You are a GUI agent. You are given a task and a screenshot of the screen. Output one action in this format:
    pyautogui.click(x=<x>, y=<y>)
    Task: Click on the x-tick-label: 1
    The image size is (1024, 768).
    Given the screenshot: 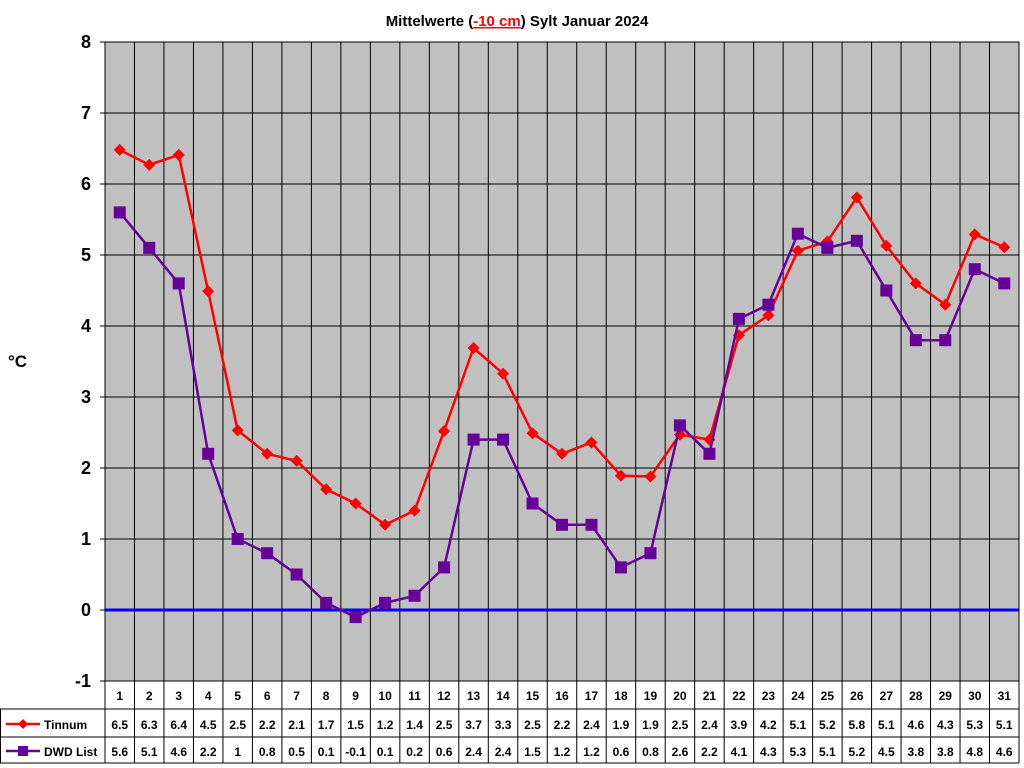 What is the action you would take?
    pyautogui.click(x=119, y=696)
    